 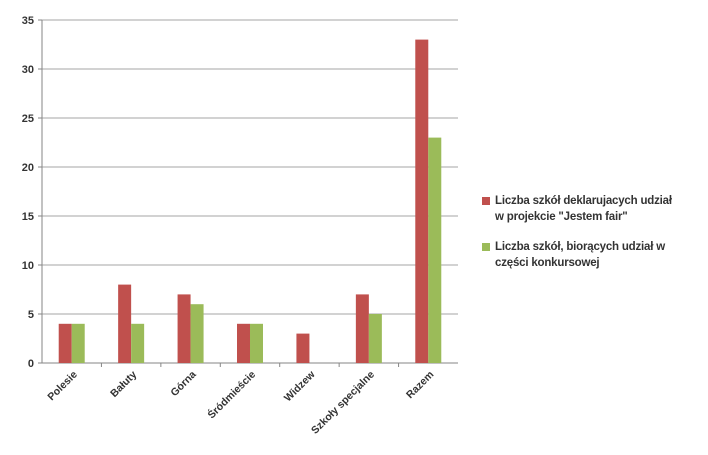 What do you see at coordinates (231, 394) in the screenshot?
I see `x-tick-label: Śródmieście` at bounding box center [231, 394].